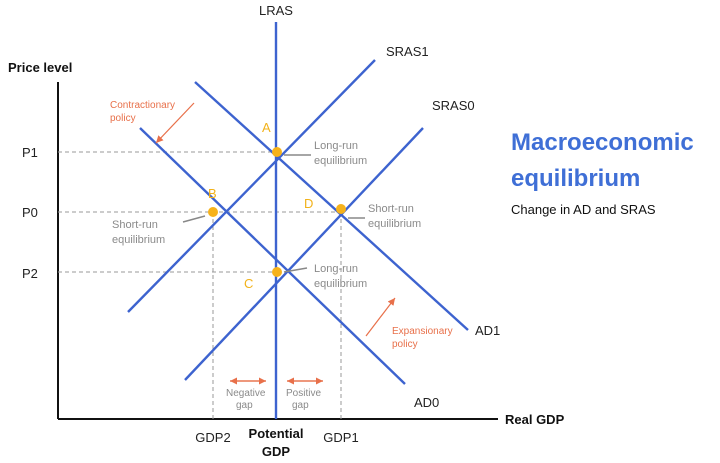  What do you see at coordinates (212, 437) in the screenshot?
I see `x-tick-gdp2: GDP2` at bounding box center [212, 437].